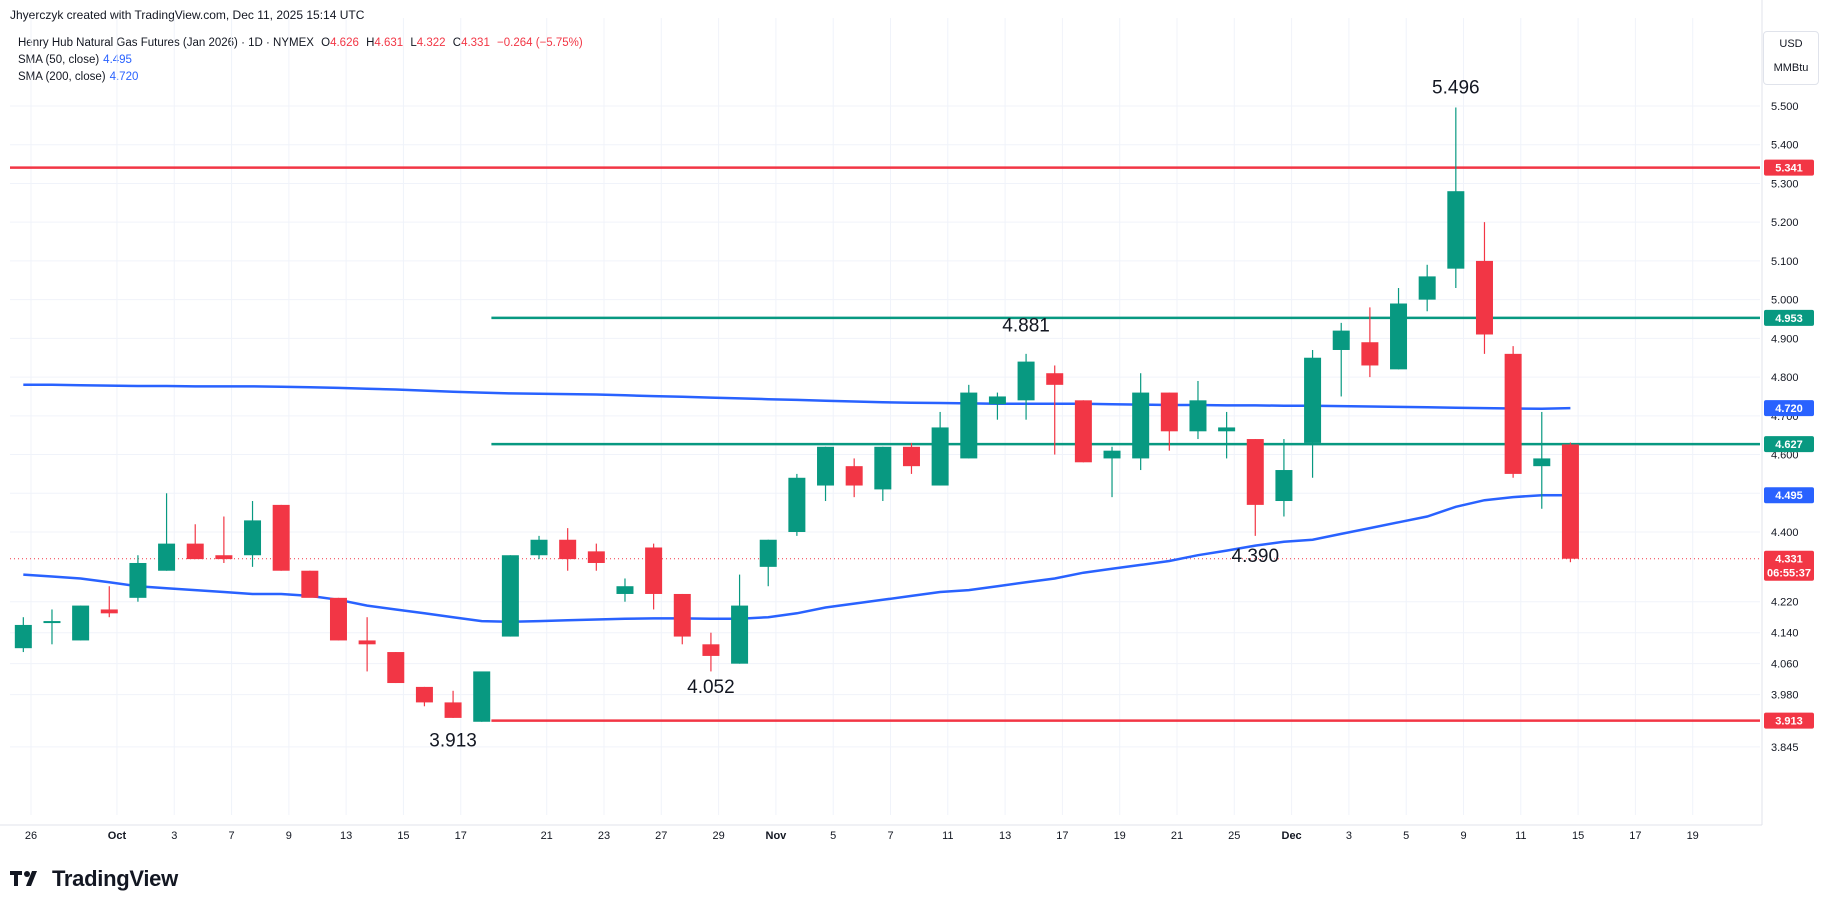  What do you see at coordinates (231, 836) in the screenshot?
I see `x-tick-label: 7` at bounding box center [231, 836].